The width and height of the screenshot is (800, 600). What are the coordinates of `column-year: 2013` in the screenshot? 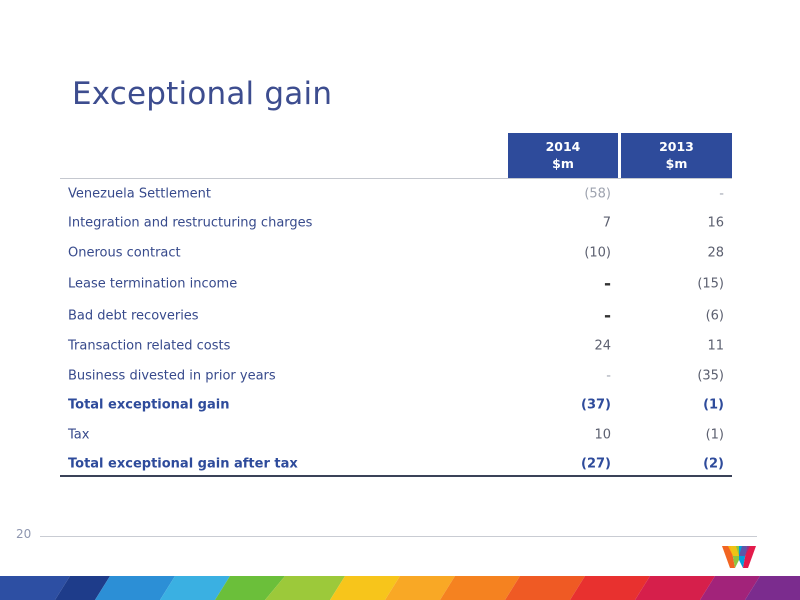 It's located at (676, 146).